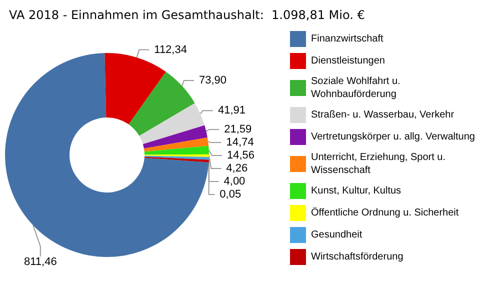 This screenshot has height=300, width=500. I want to click on data-label: 4,26, so click(237, 168).